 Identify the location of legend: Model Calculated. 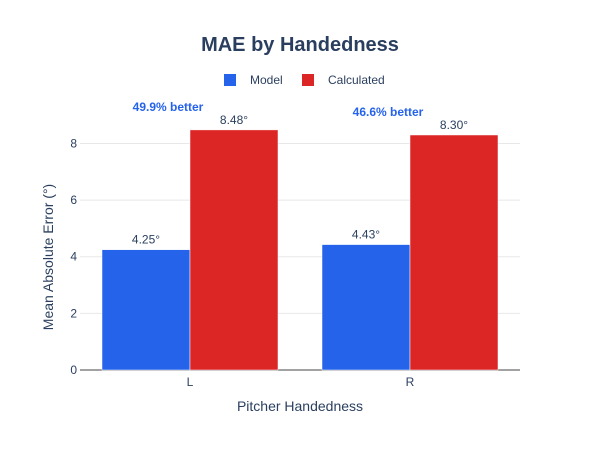
(304, 80).